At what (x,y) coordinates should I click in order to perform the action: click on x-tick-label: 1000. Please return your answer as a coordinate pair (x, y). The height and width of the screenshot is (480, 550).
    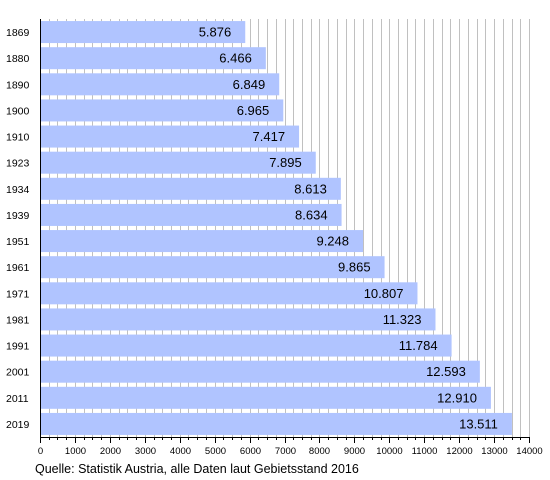
    Looking at the image, I should click on (75, 451).